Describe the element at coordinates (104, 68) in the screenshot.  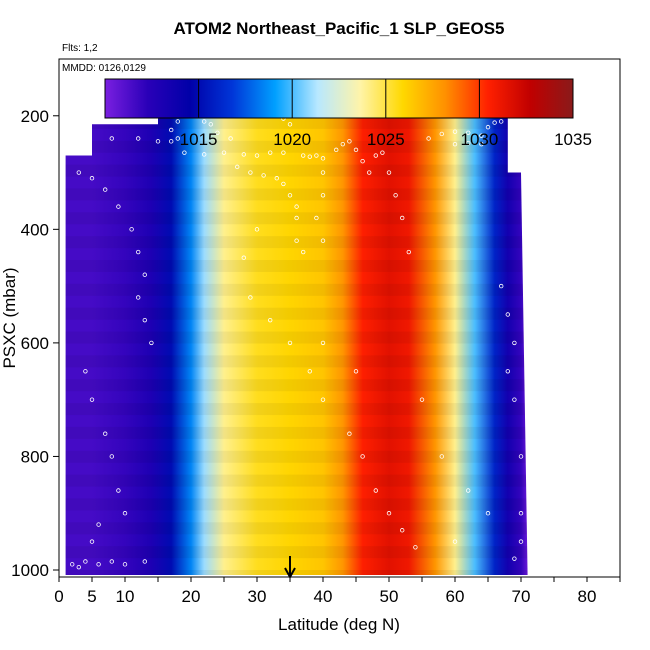
I see `date-note: MMDD: 0126,0129` at that location.